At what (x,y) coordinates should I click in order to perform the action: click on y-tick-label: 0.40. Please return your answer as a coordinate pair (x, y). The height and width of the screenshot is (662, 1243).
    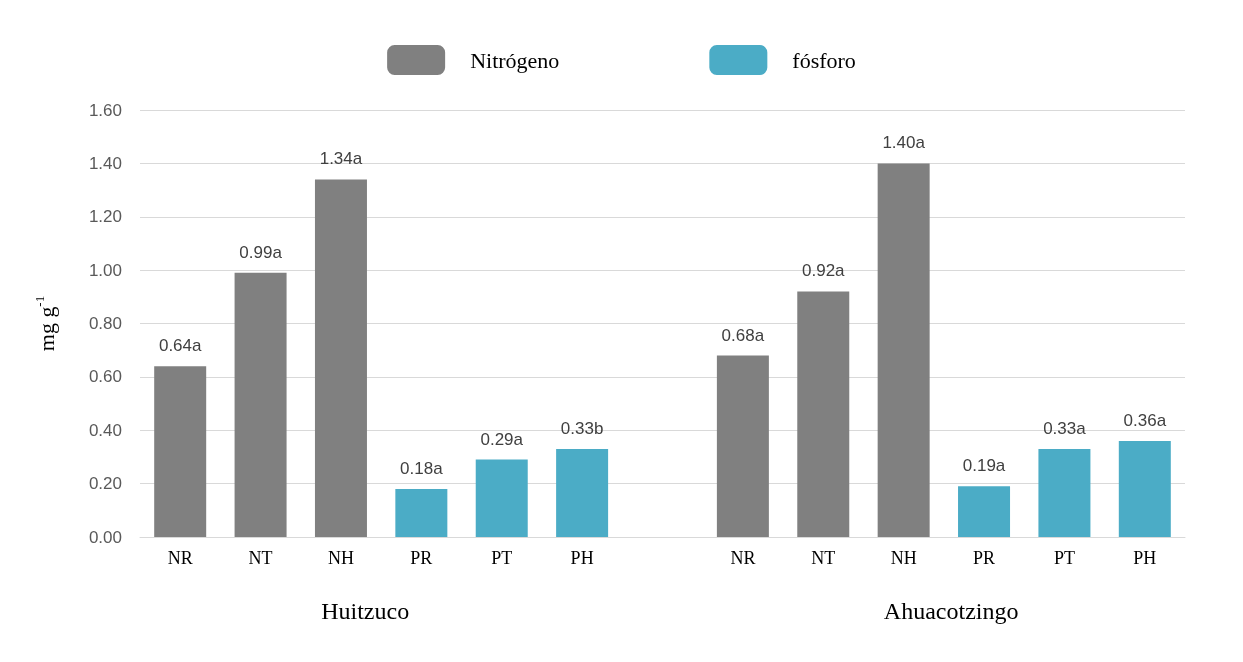
    Looking at the image, I should click on (105, 430).